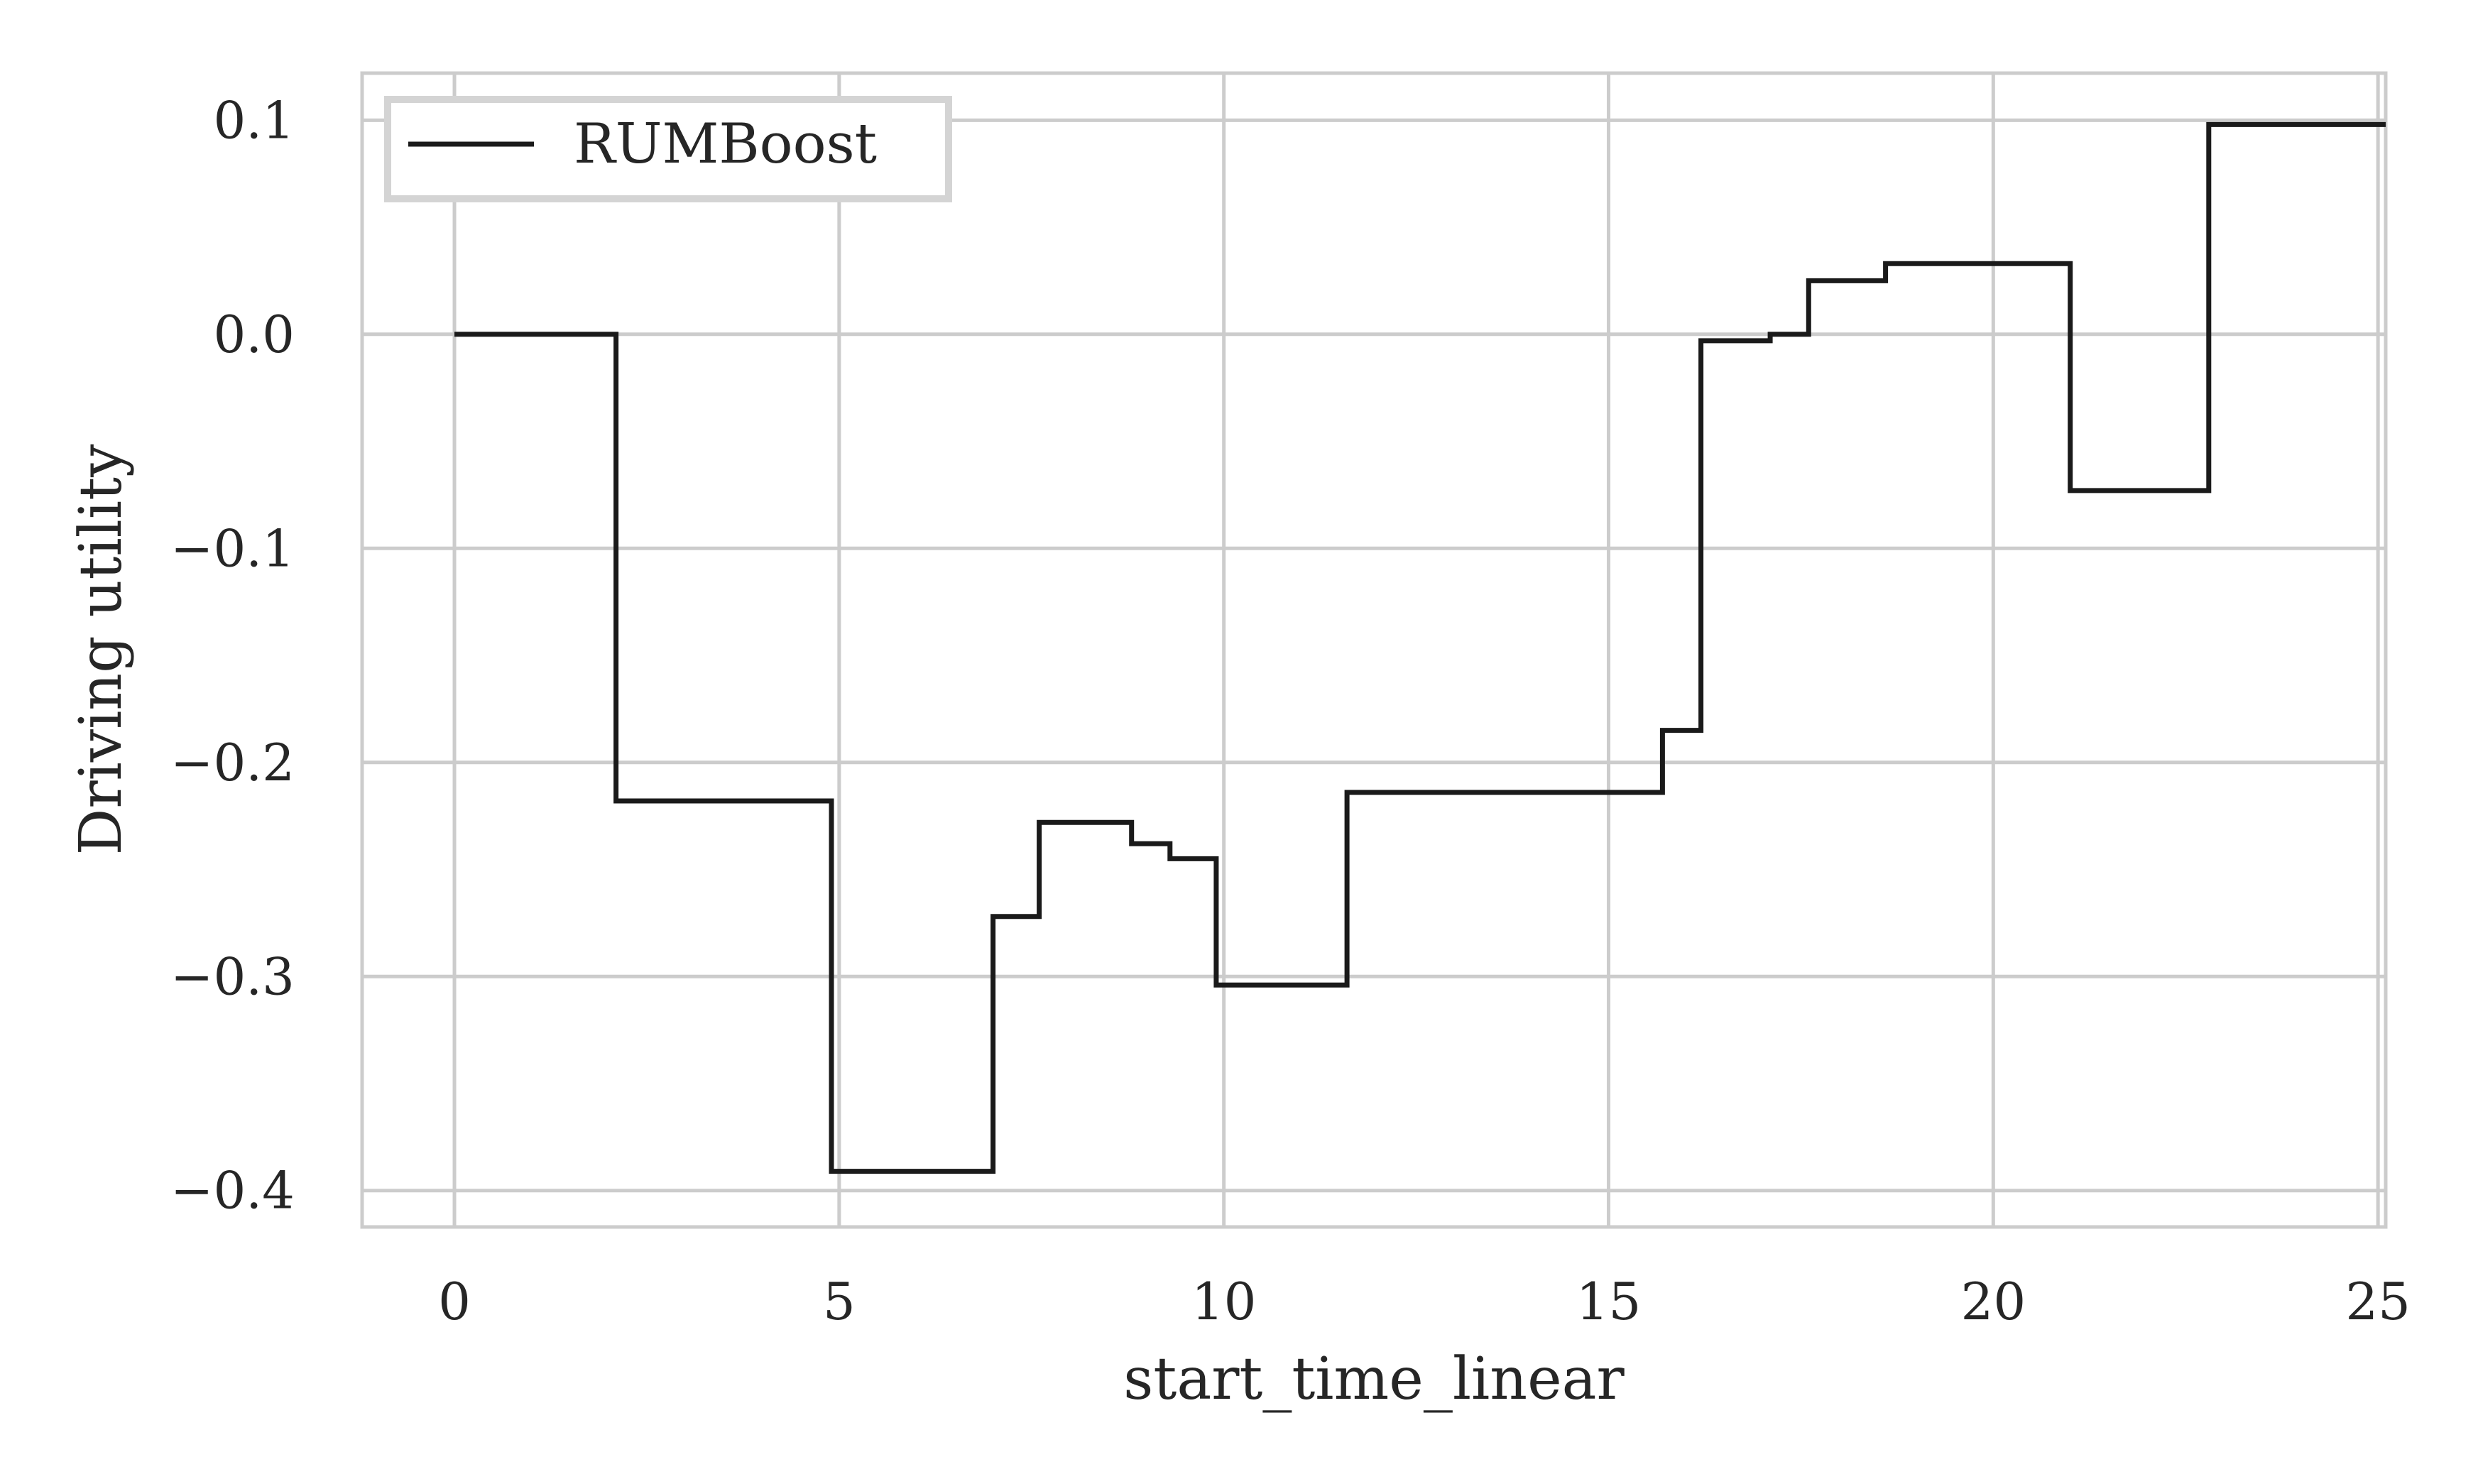  What do you see at coordinates (454, 1301) in the screenshot?
I see `x-tick-label: 0` at bounding box center [454, 1301].